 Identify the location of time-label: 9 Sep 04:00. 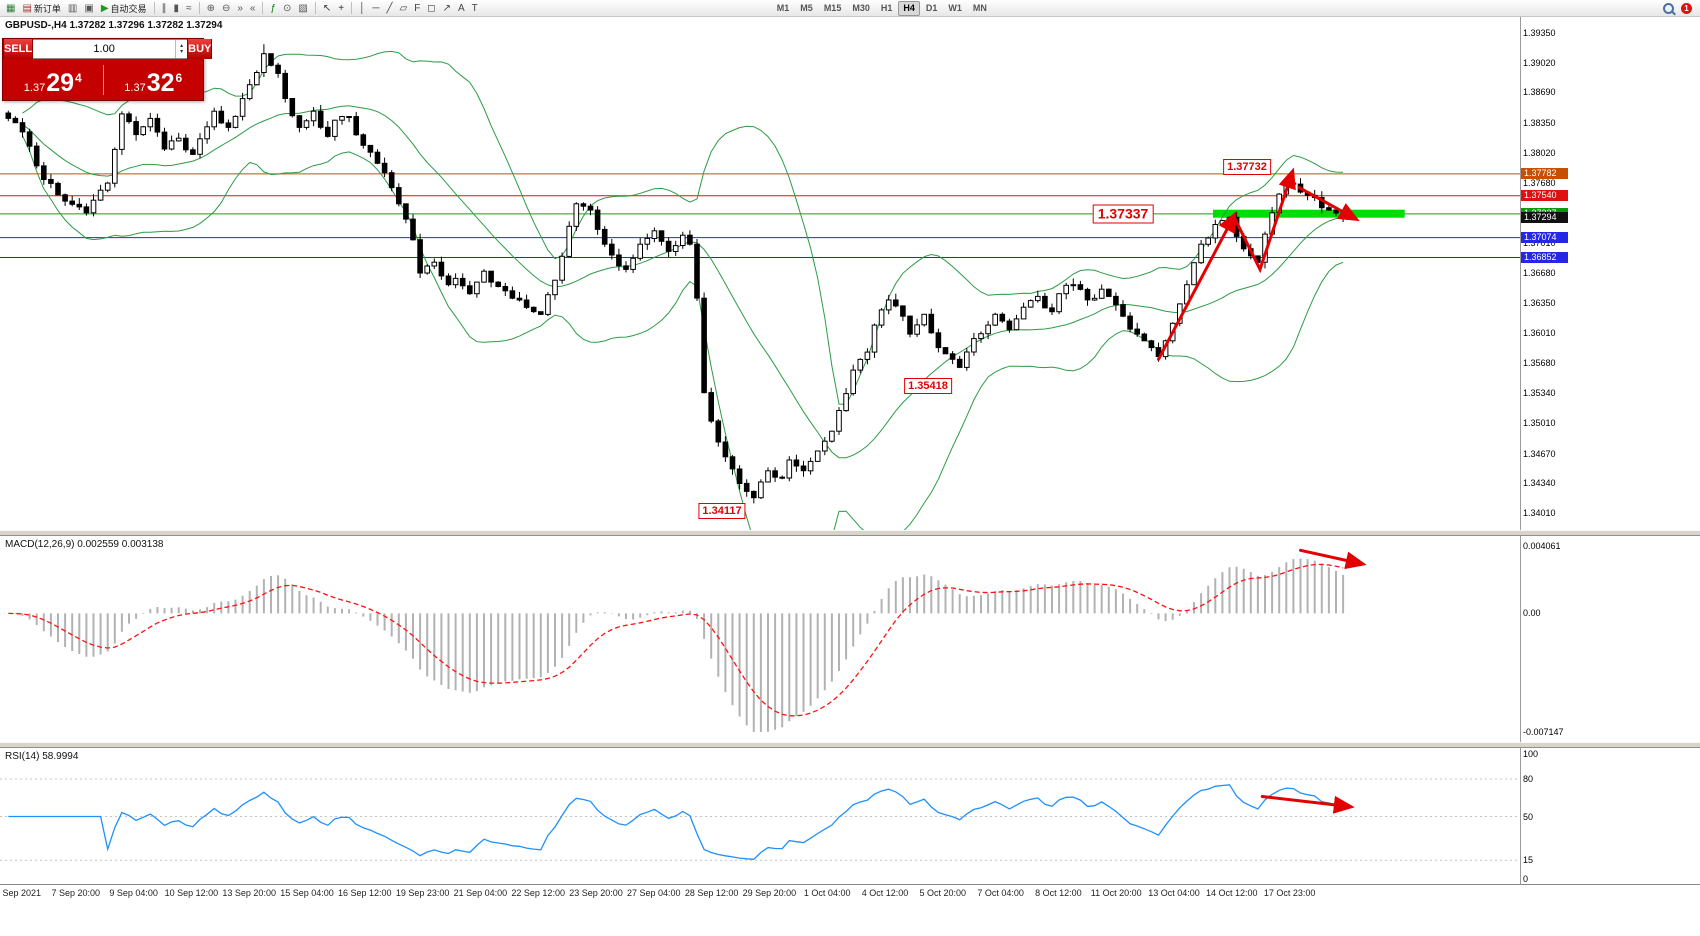
(133, 893).